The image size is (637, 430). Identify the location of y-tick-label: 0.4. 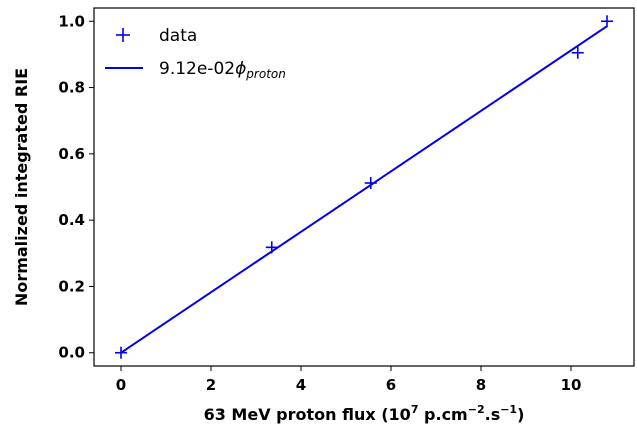
(71, 220).